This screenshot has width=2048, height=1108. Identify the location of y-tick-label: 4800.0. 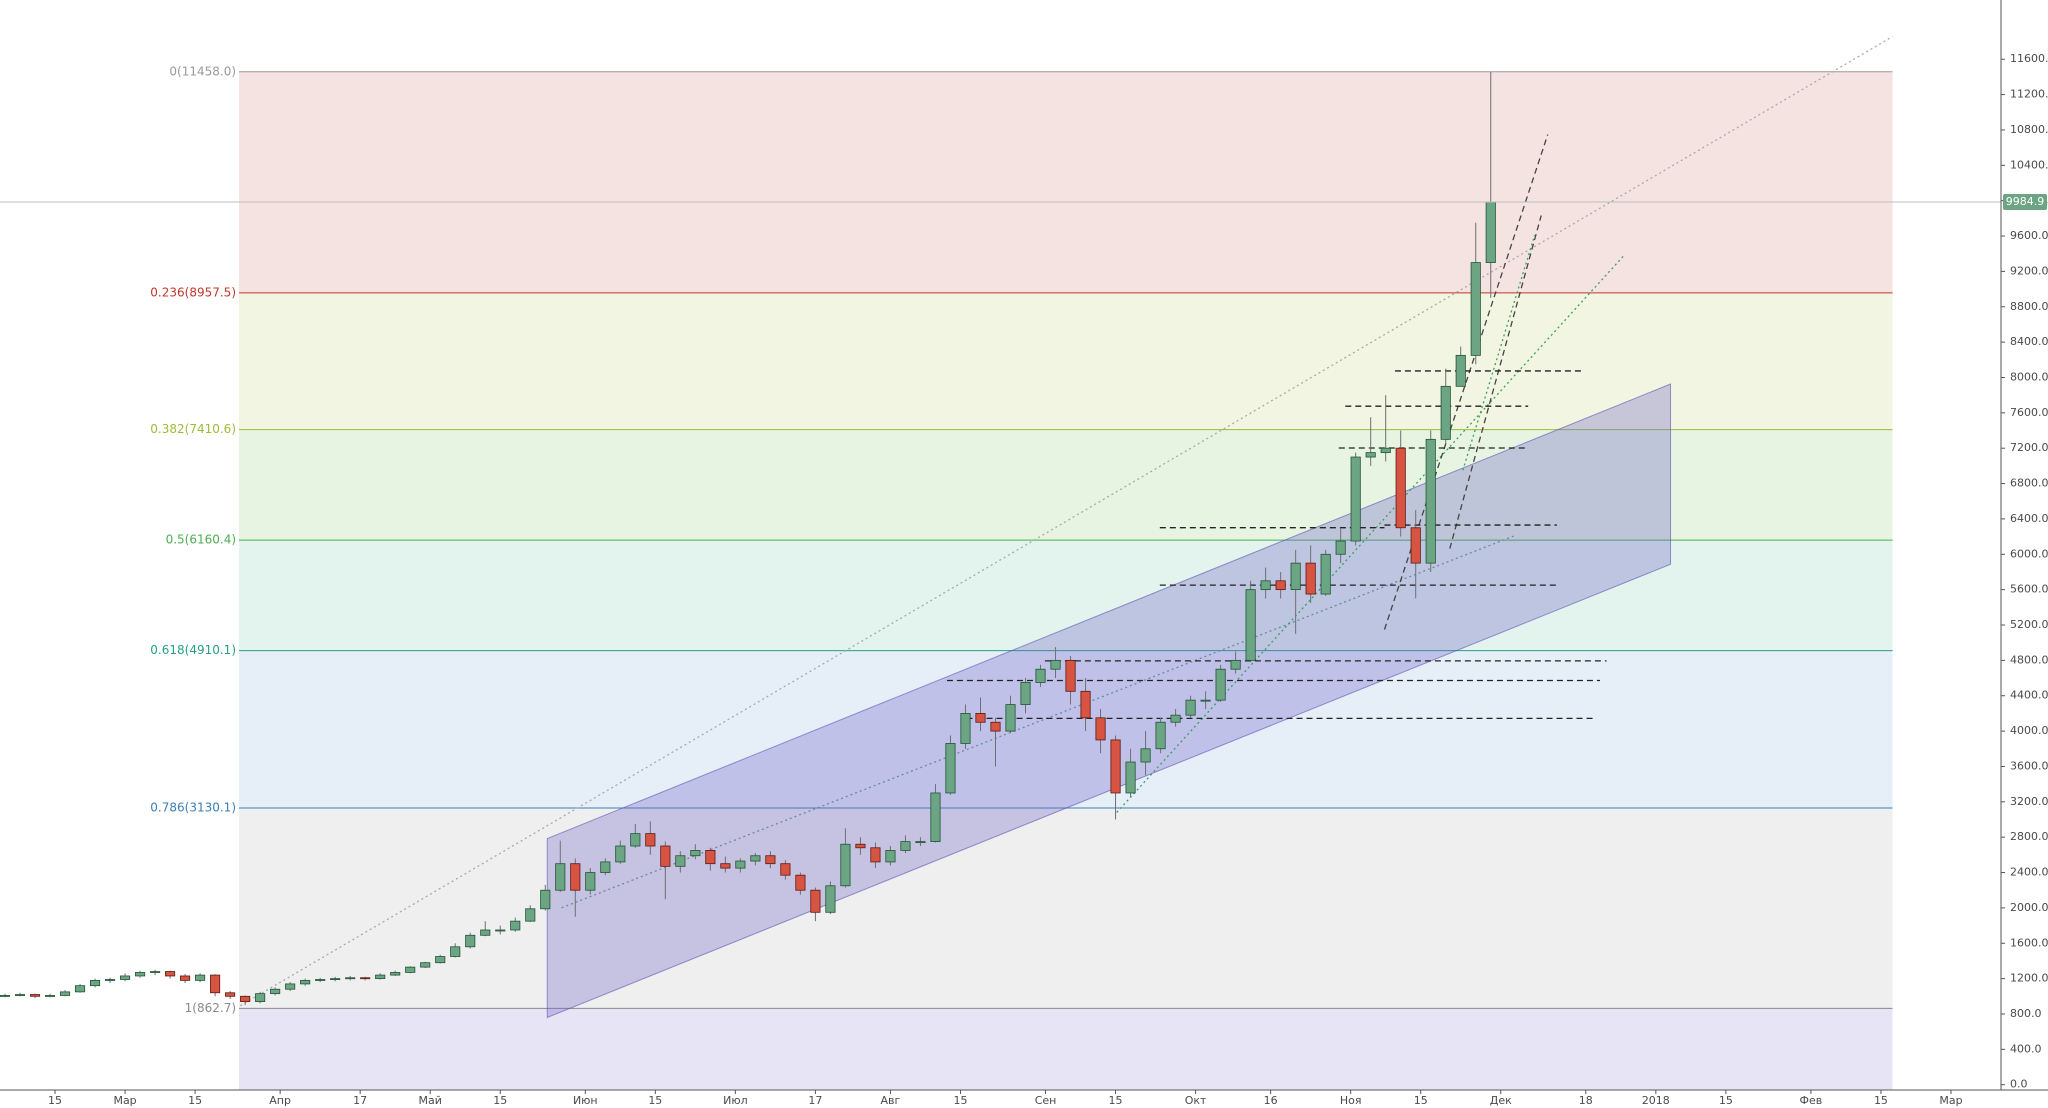
(2029, 659).